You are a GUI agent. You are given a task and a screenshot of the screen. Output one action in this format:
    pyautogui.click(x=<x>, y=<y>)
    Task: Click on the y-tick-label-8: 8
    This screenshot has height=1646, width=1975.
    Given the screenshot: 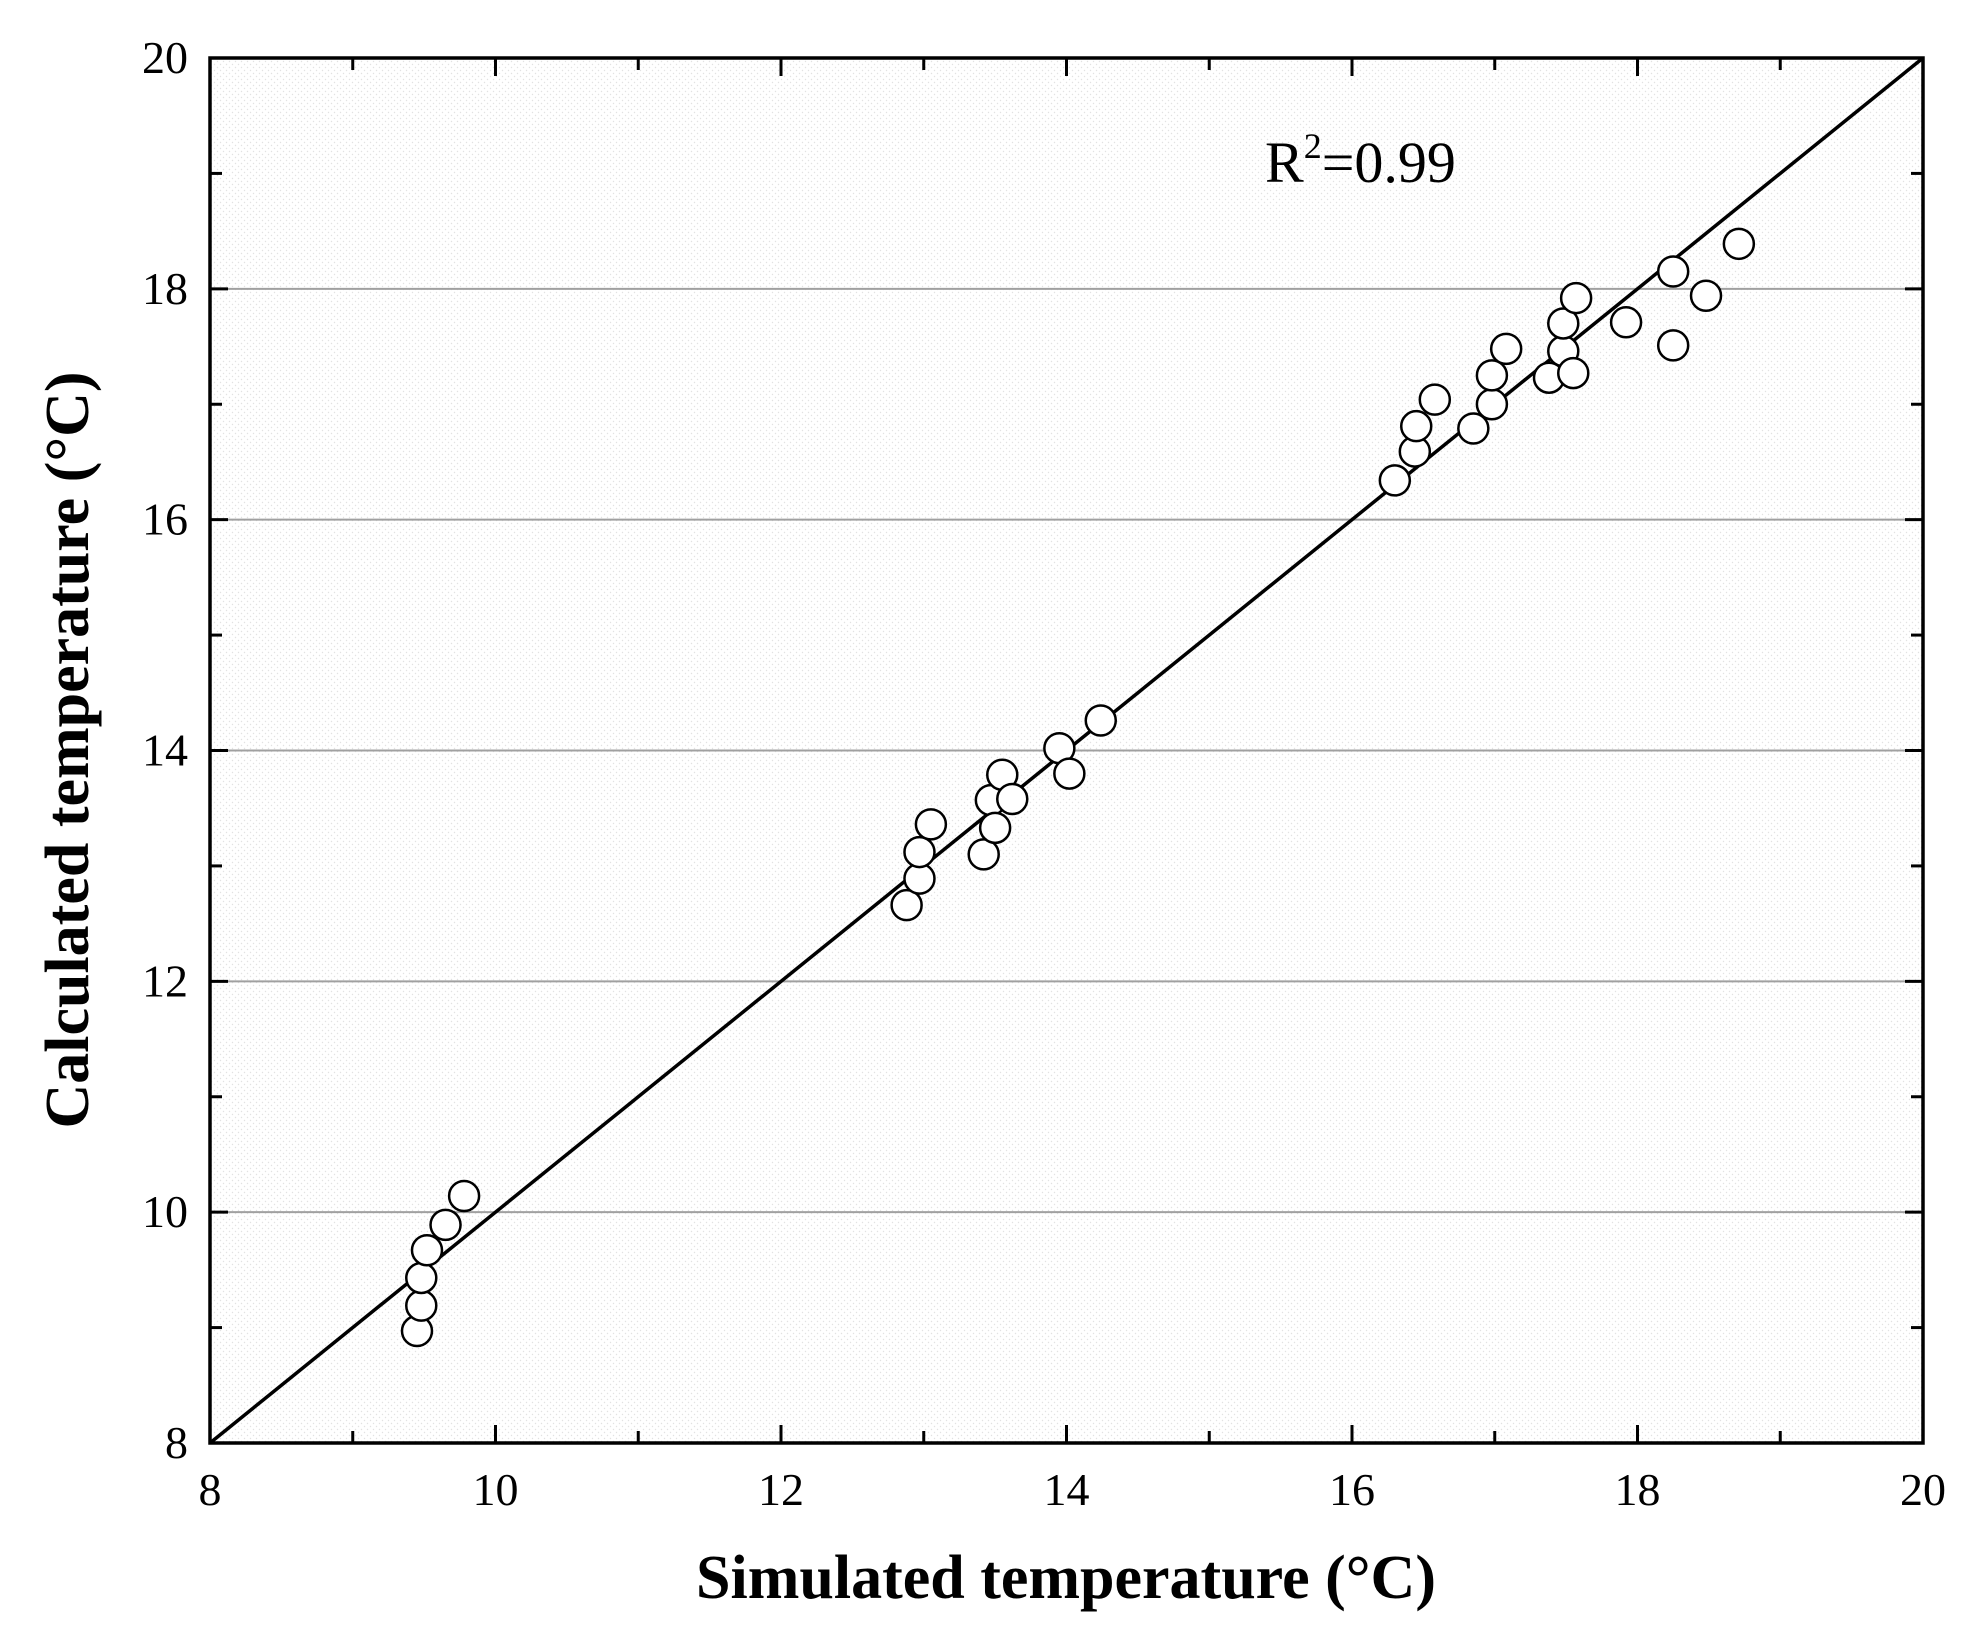 What is the action you would take?
    pyautogui.click(x=176, y=1442)
    